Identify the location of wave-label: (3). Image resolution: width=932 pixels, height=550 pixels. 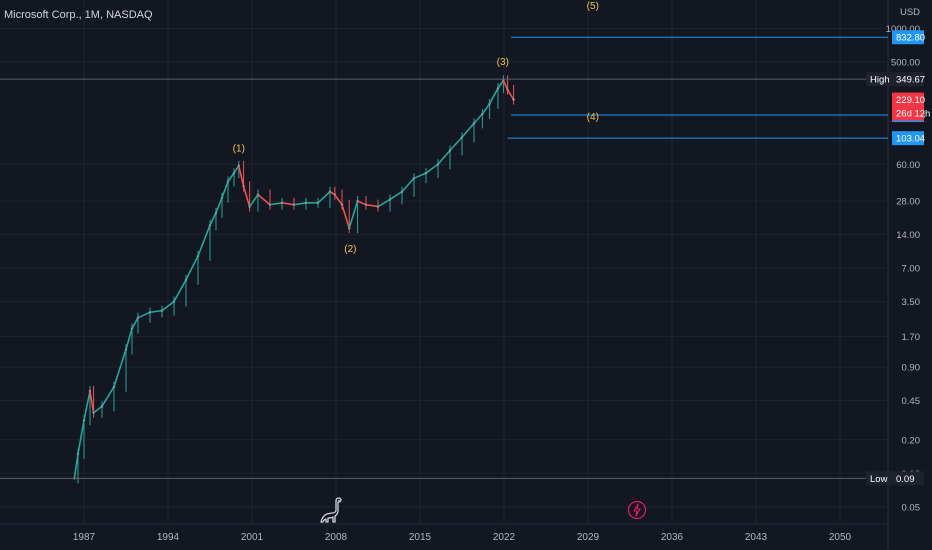
(503, 62).